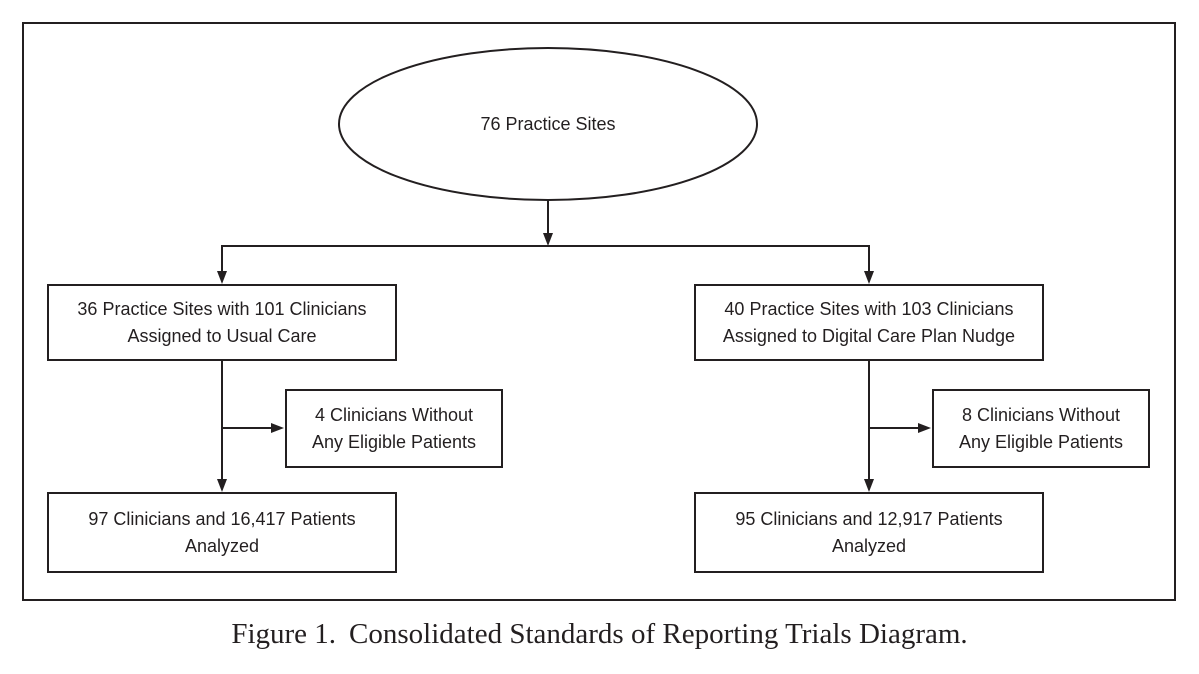 The width and height of the screenshot is (1199, 674). Describe the element at coordinates (284, 634) in the screenshot. I see `figure-caption-label: Figure 1.` at that location.